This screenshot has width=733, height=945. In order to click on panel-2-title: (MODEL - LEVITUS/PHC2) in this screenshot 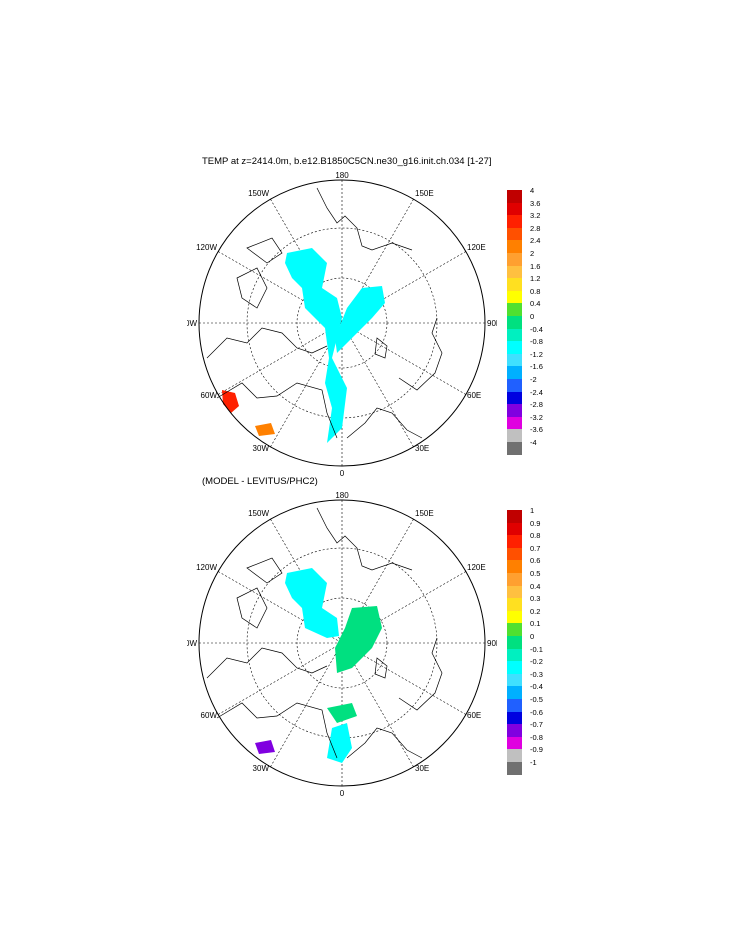, I will do `click(260, 481)`.